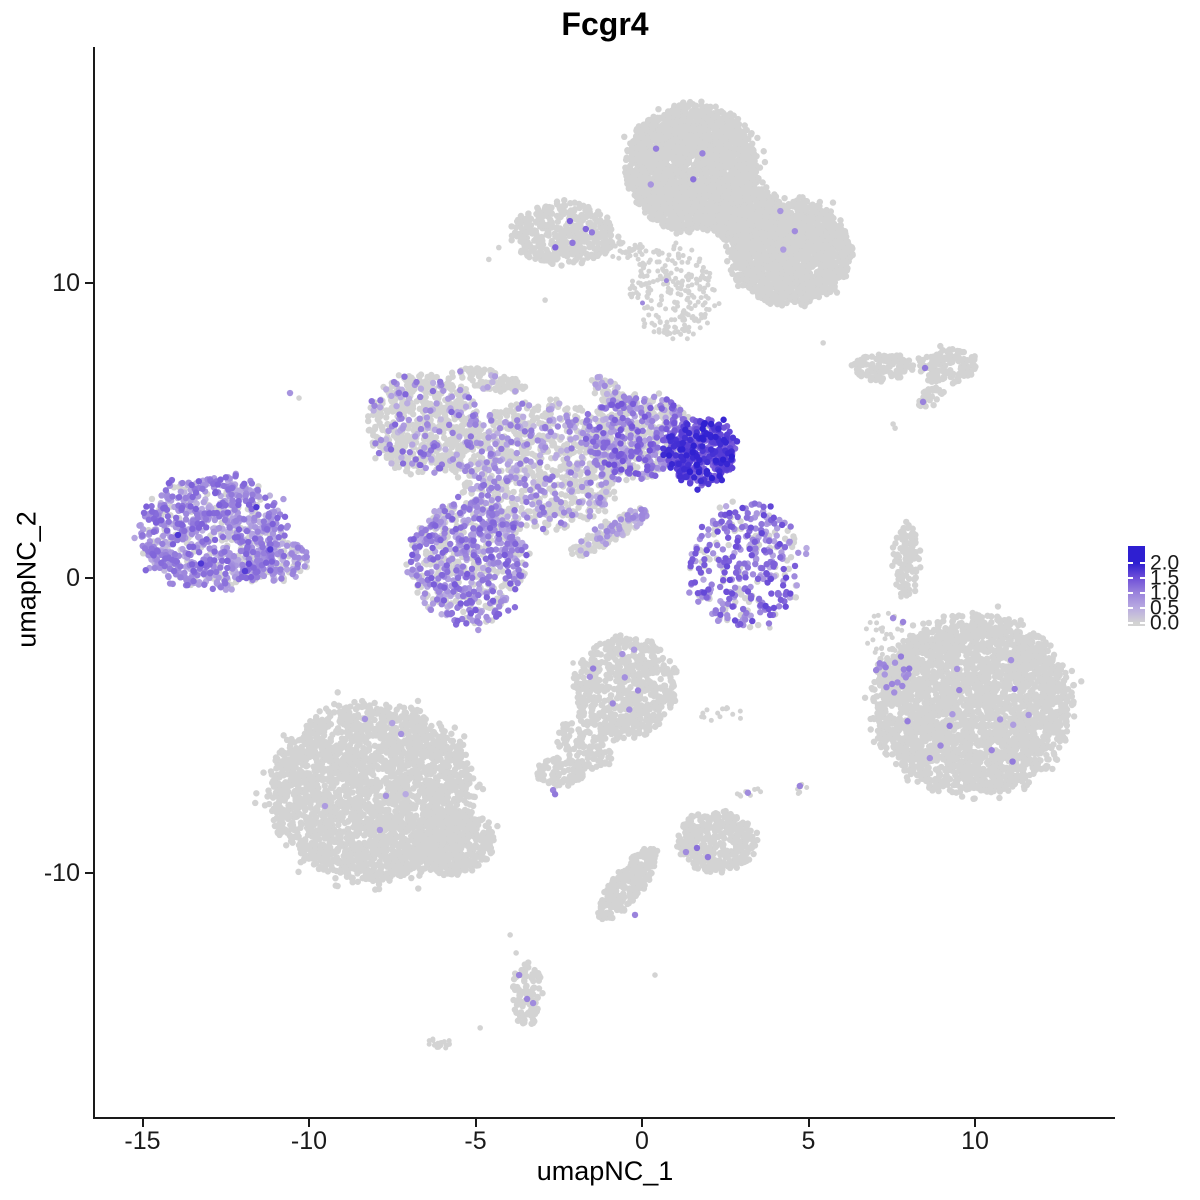 This screenshot has height=1200, width=1200. I want to click on y-axis-line, so click(94, 583).